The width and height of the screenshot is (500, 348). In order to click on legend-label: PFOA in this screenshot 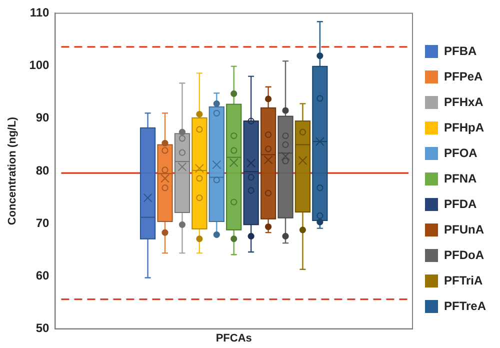, I will do `click(461, 153)`.